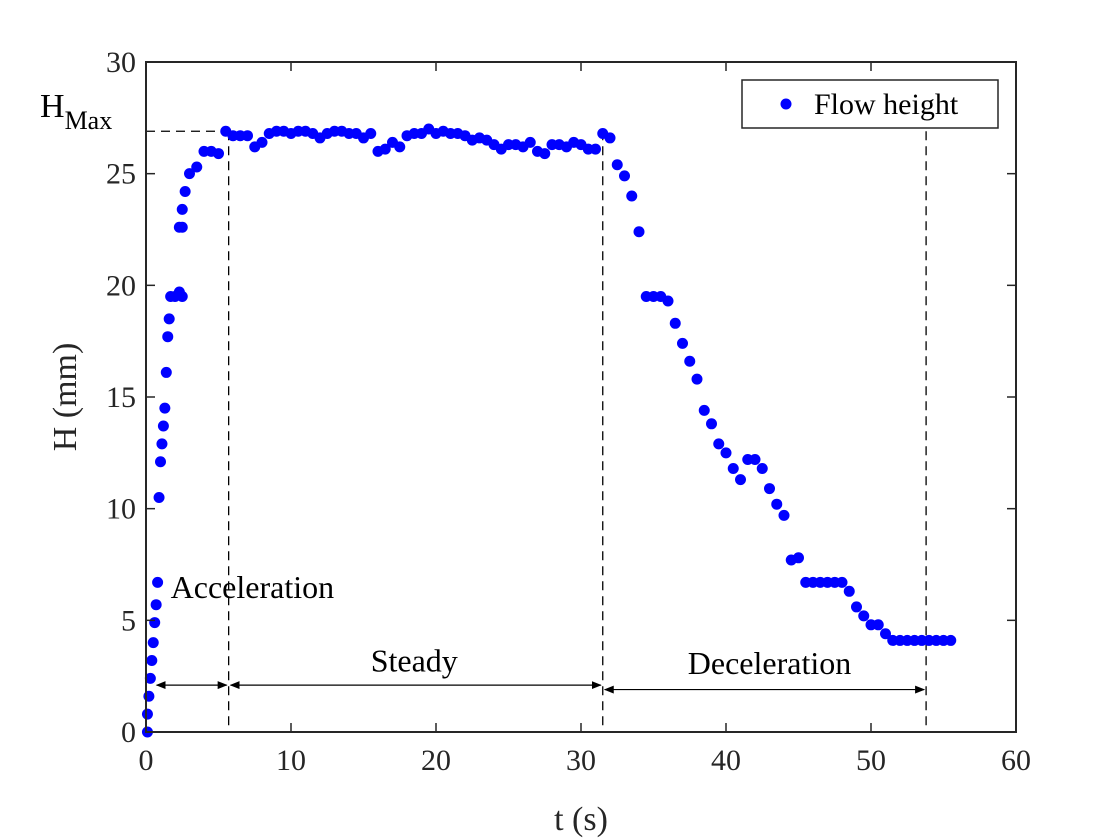  What do you see at coordinates (128, 732) in the screenshot?
I see `y-tick-label: 0` at bounding box center [128, 732].